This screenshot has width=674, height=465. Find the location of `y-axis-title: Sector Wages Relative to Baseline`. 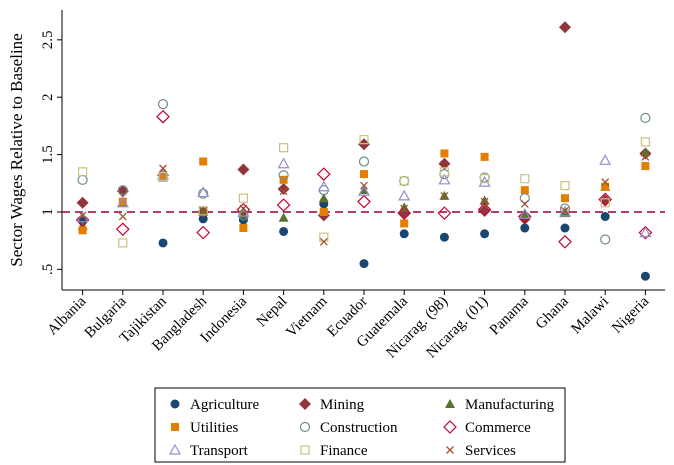

y-axis-title: Sector Wages Relative to Baseline is located at coordinates (16, 149).